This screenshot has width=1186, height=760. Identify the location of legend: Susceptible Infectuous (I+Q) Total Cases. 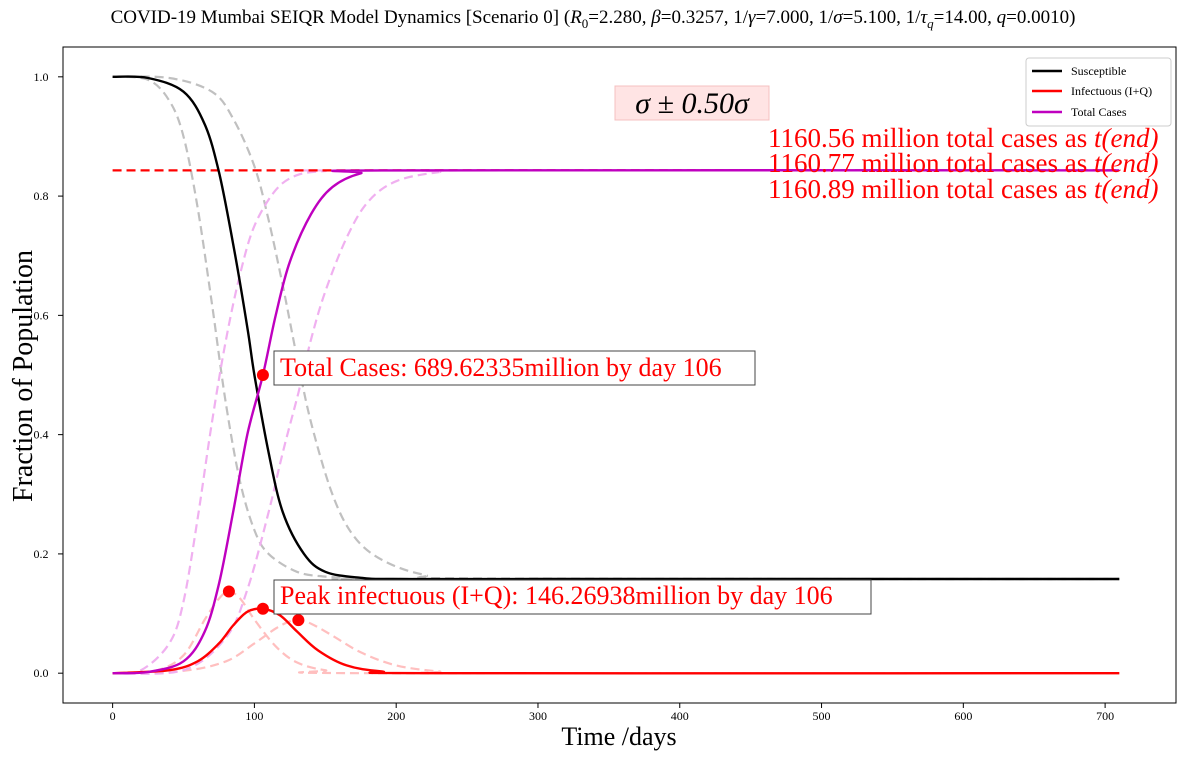
(1098, 92).